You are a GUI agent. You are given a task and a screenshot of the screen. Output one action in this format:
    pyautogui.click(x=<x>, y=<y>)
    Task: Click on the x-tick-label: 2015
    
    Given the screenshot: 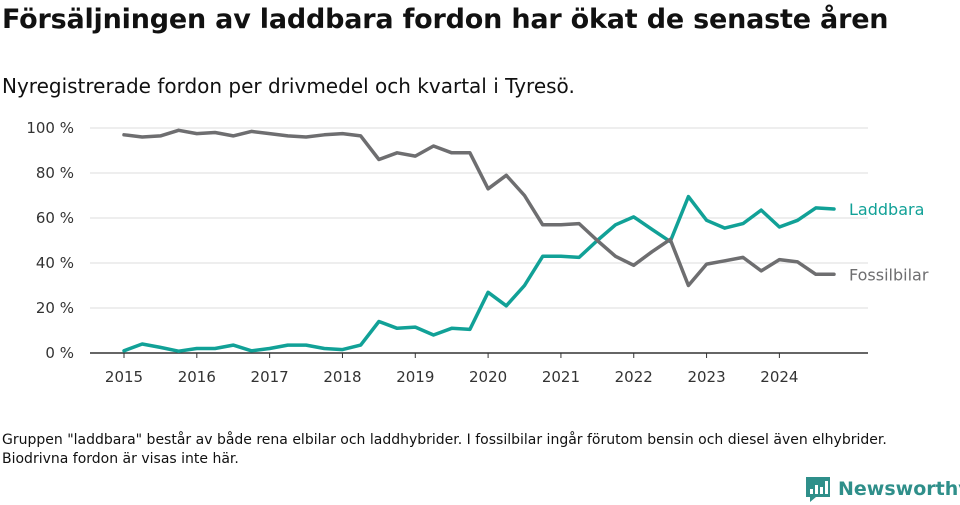 What is the action you would take?
    pyautogui.click(x=124, y=377)
    